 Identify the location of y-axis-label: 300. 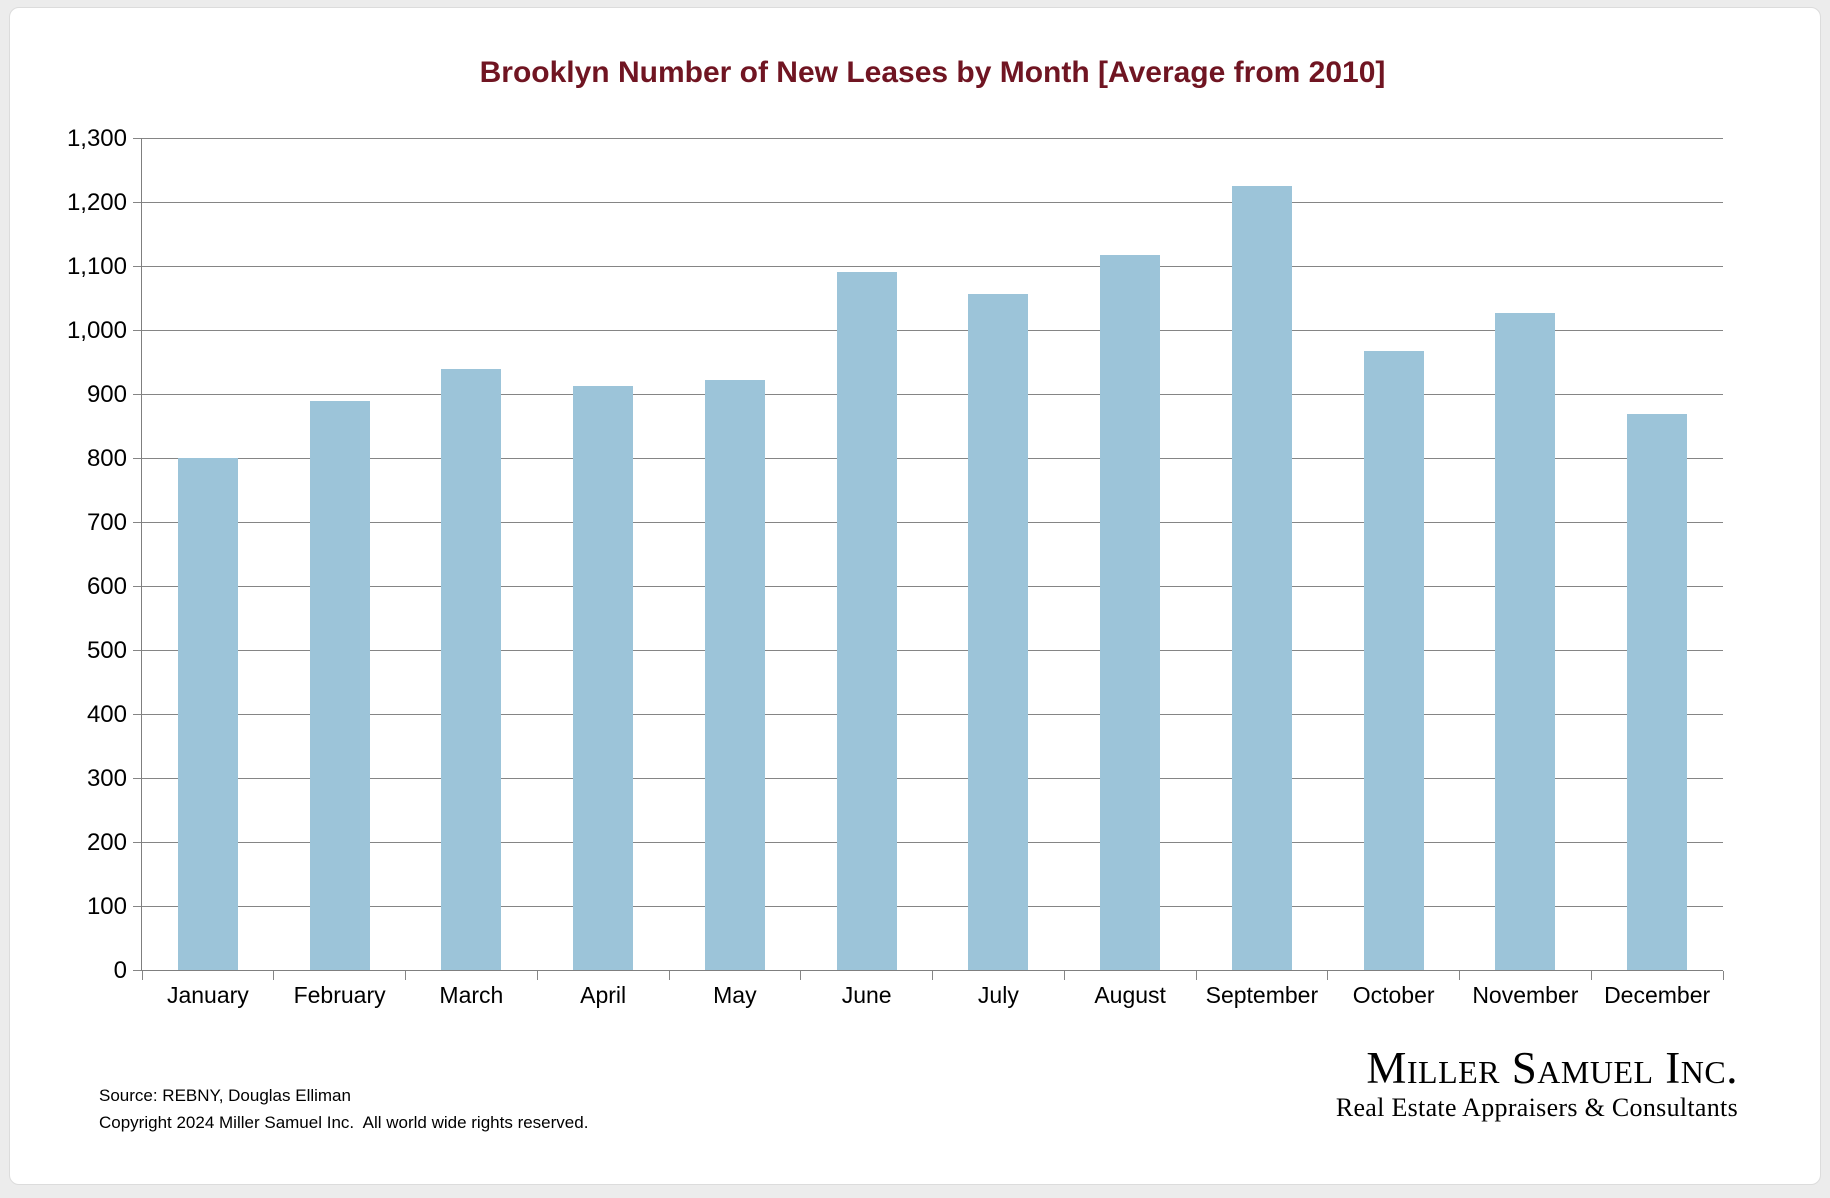
(106, 778).